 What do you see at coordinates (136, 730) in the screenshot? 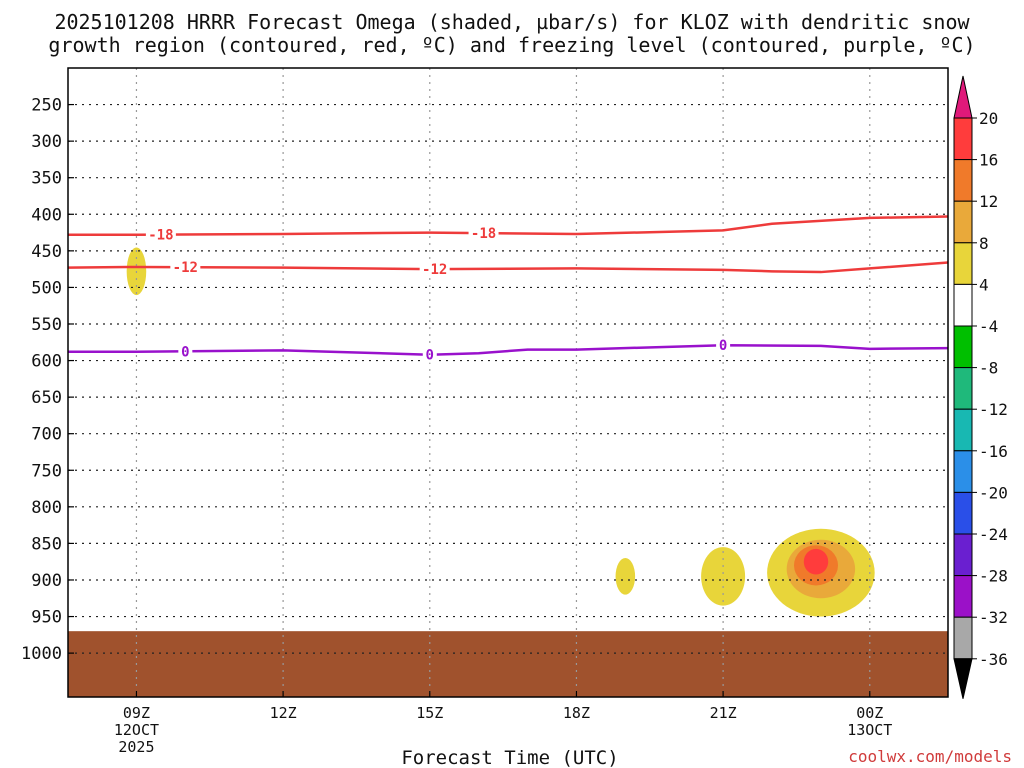
I see `x-tick-label: 12OCT` at bounding box center [136, 730].